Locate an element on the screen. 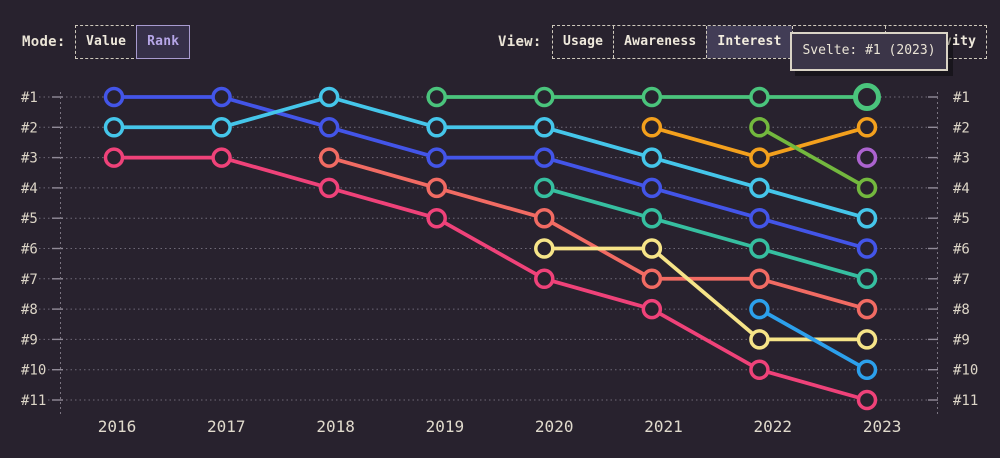  rank-label-left: #1 is located at coordinates (29, 98).